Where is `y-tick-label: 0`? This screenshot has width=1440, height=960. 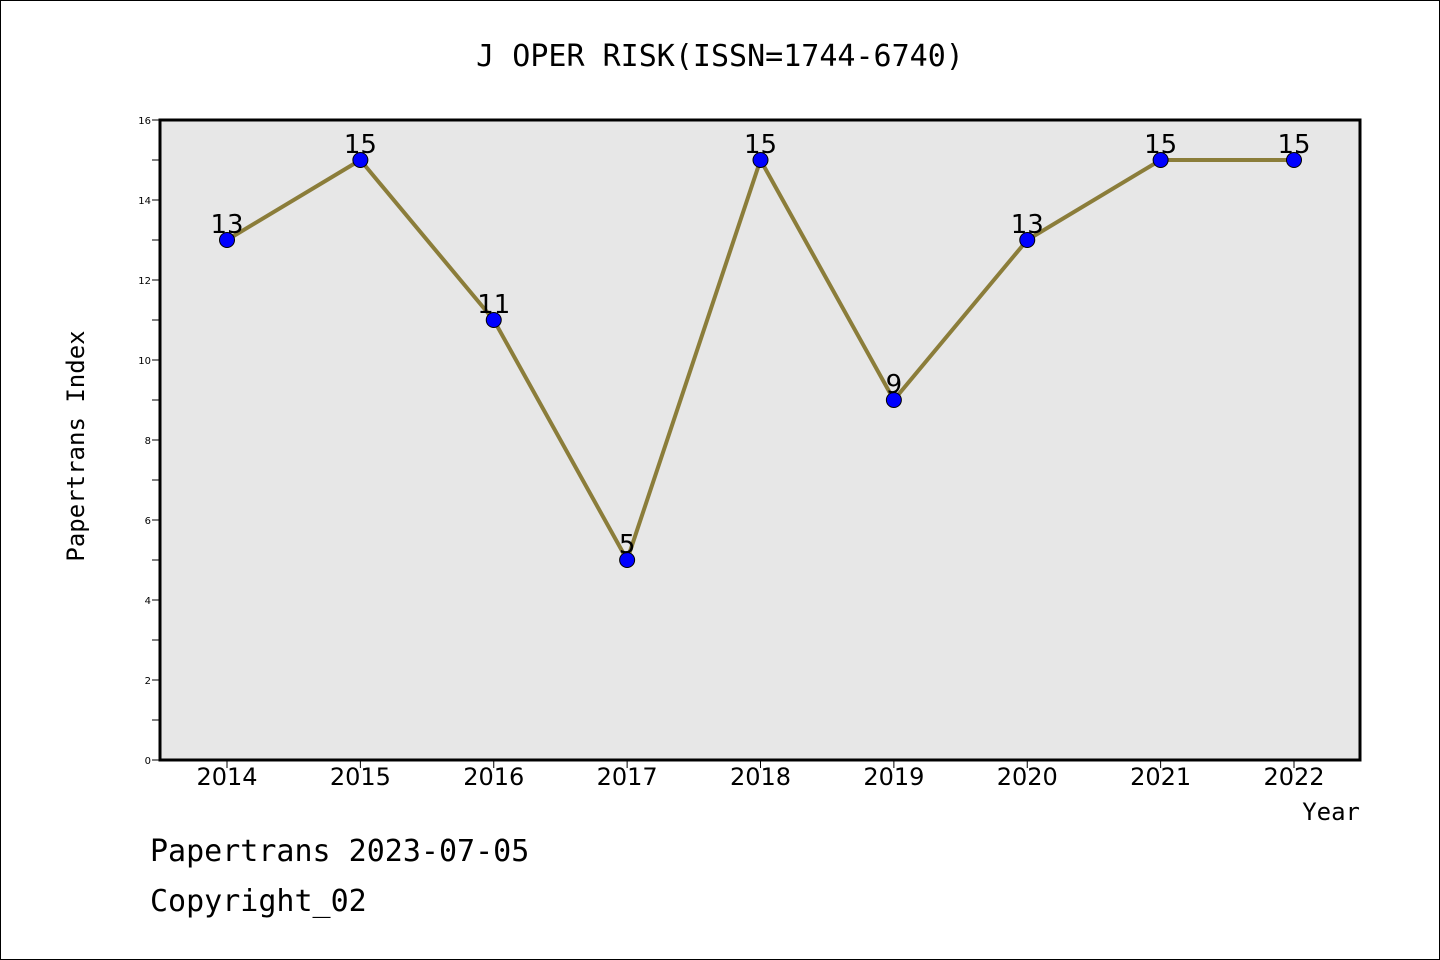 y-tick-label: 0 is located at coordinates (148, 761).